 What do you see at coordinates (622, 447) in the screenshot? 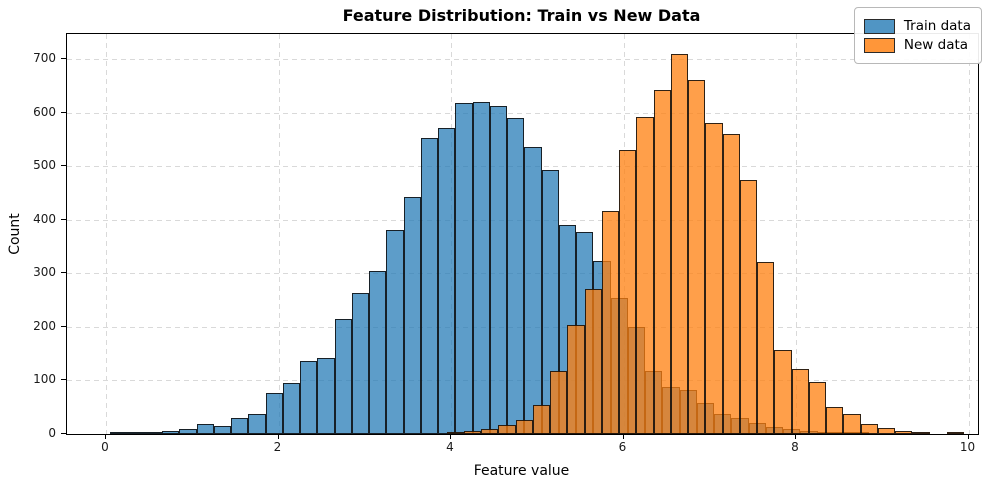
I see `x-tick-label: 6` at bounding box center [622, 447].